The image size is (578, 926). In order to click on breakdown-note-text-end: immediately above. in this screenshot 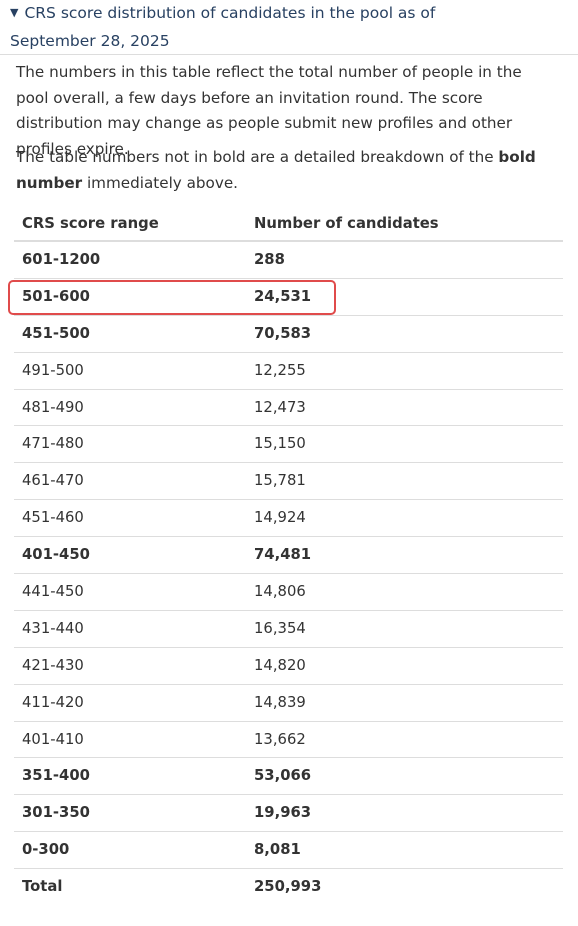, I will do `click(160, 182)`.